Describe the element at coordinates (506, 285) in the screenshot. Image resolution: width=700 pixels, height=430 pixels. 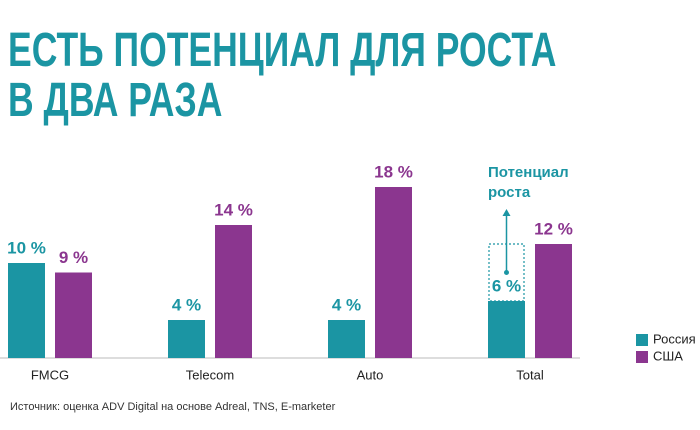
I see `value-label: 6 %` at that location.